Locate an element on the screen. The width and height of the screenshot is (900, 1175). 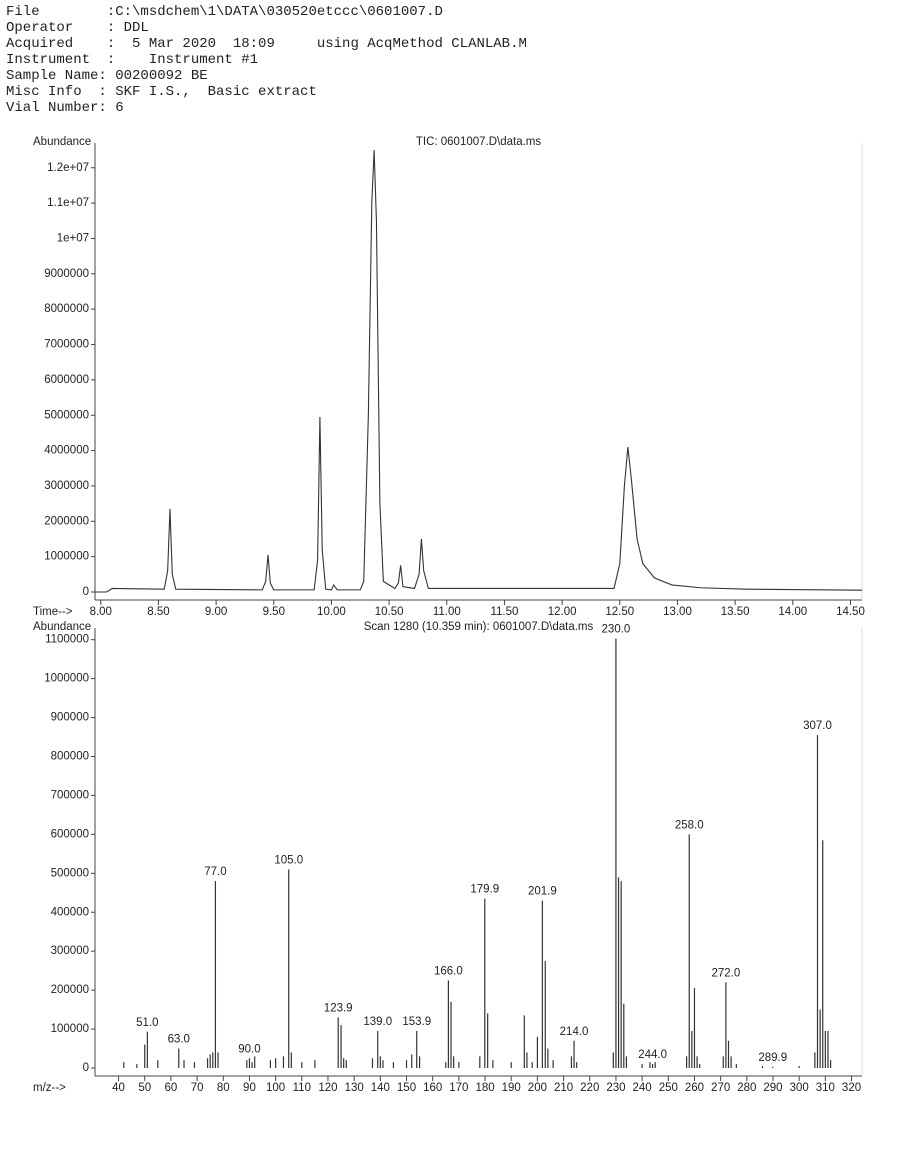
x-tick-label: 60 is located at coordinates (171, 1088).